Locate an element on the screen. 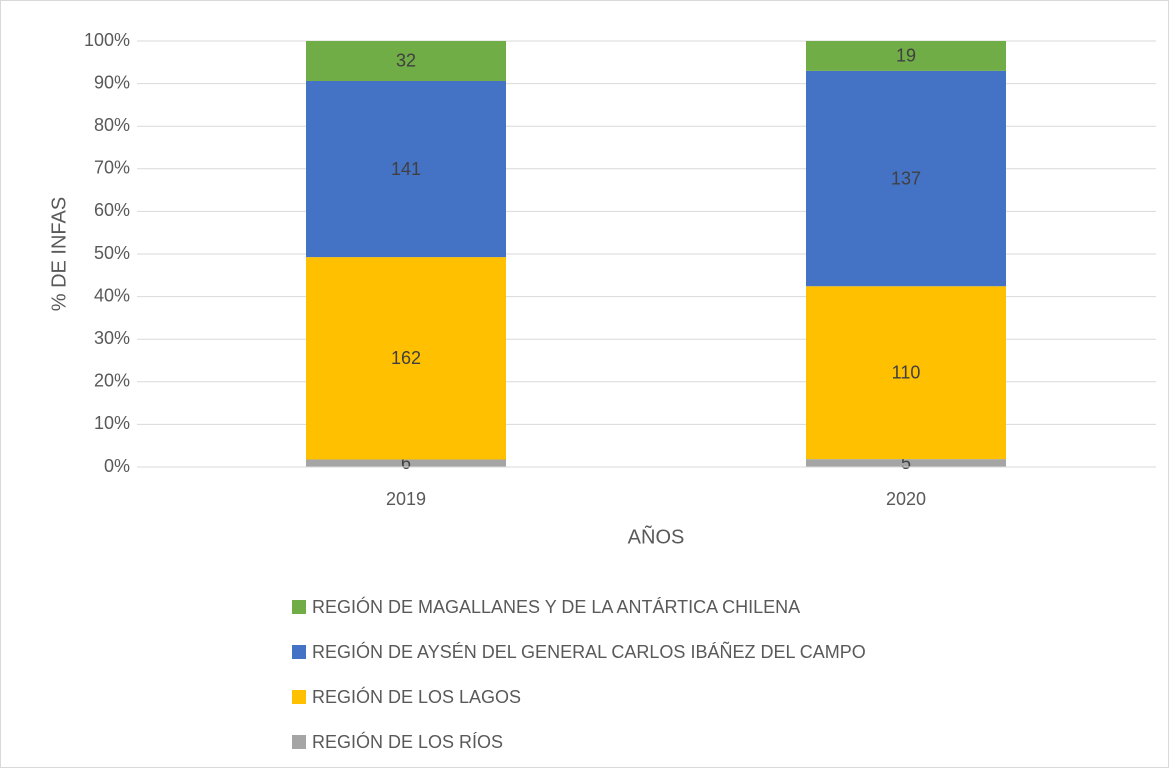 This screenshot has width=1170, height=769. y-tick-label: 40% is located at coordinates (112, 295).